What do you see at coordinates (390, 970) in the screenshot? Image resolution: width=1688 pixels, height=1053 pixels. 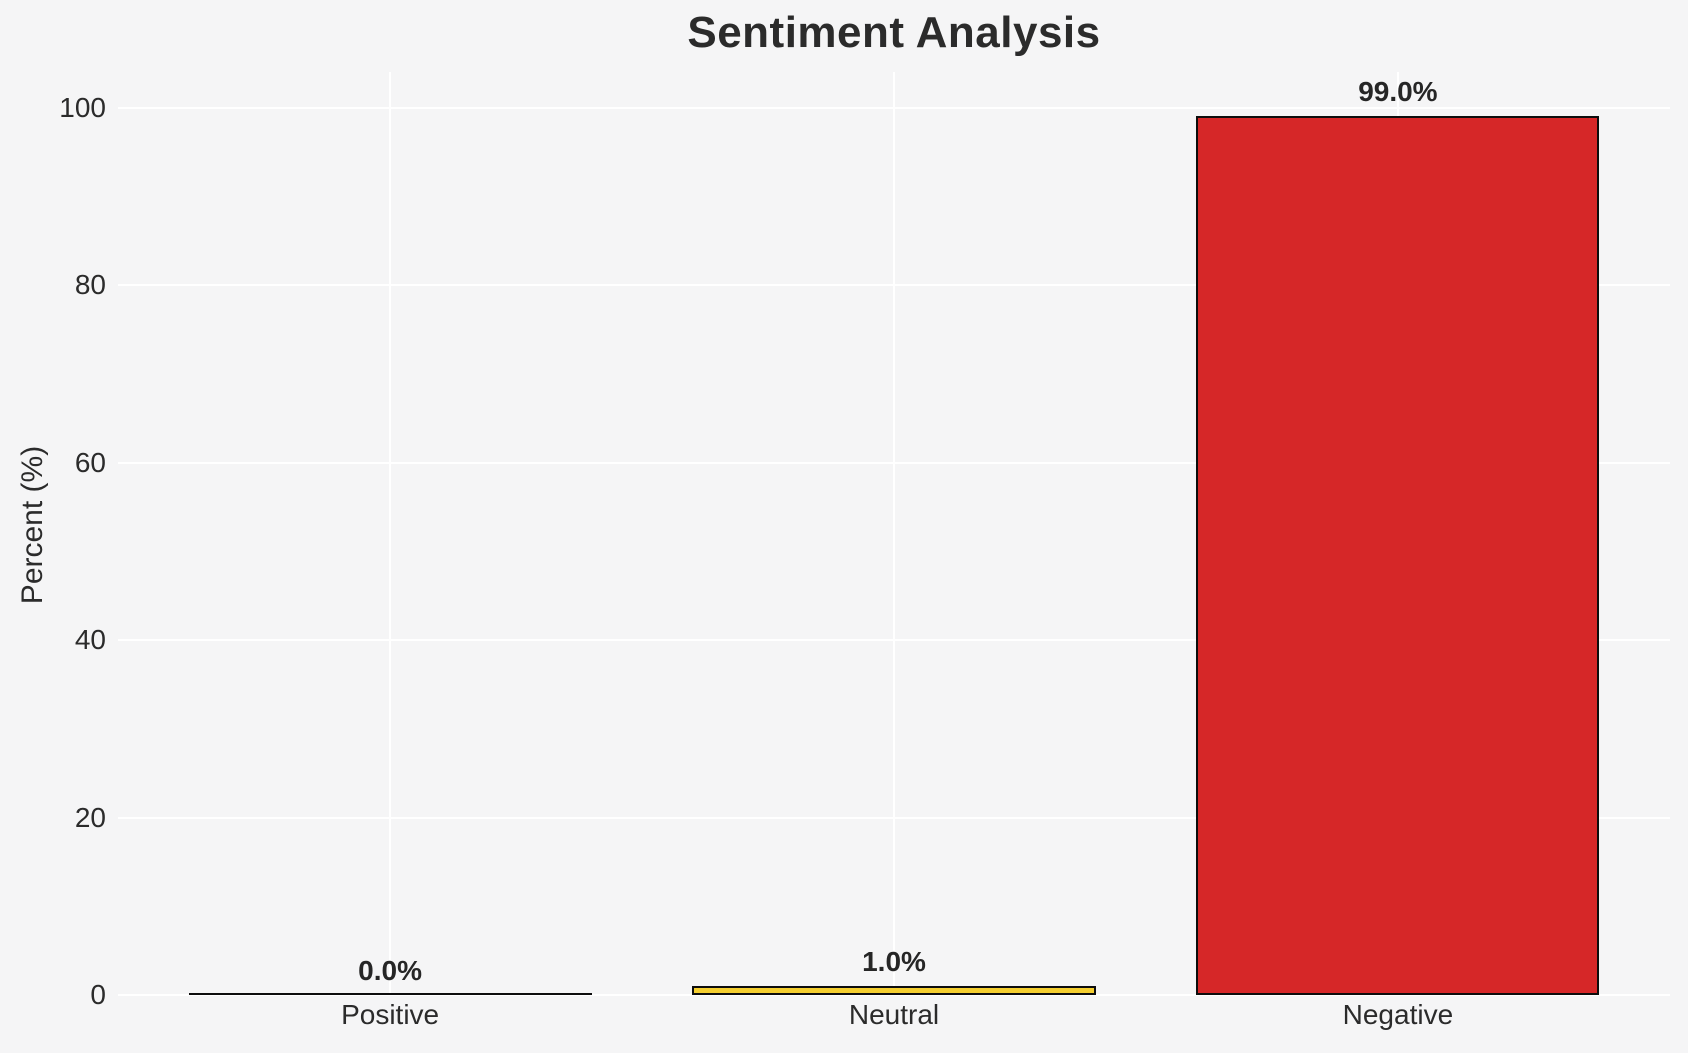 I see `bar-value-label: 0.0%` at bounding box center [390, 970].